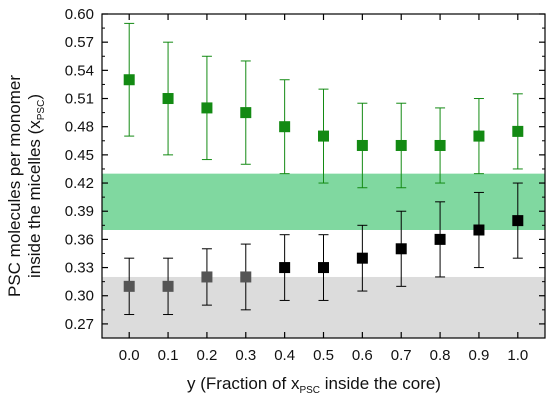 The image size is (550, 401). I want to click on x-axis-title: y (Fraction of xPSC inside the core), so click(314, 385).